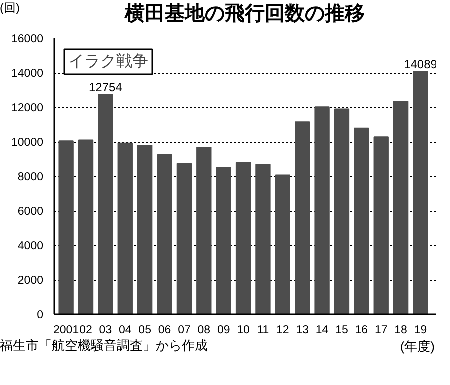 The image size is (450, 385). Describe the element at coordinates (31, 281) in the screenshot. I see `y-tick-label: 2000` at that location.